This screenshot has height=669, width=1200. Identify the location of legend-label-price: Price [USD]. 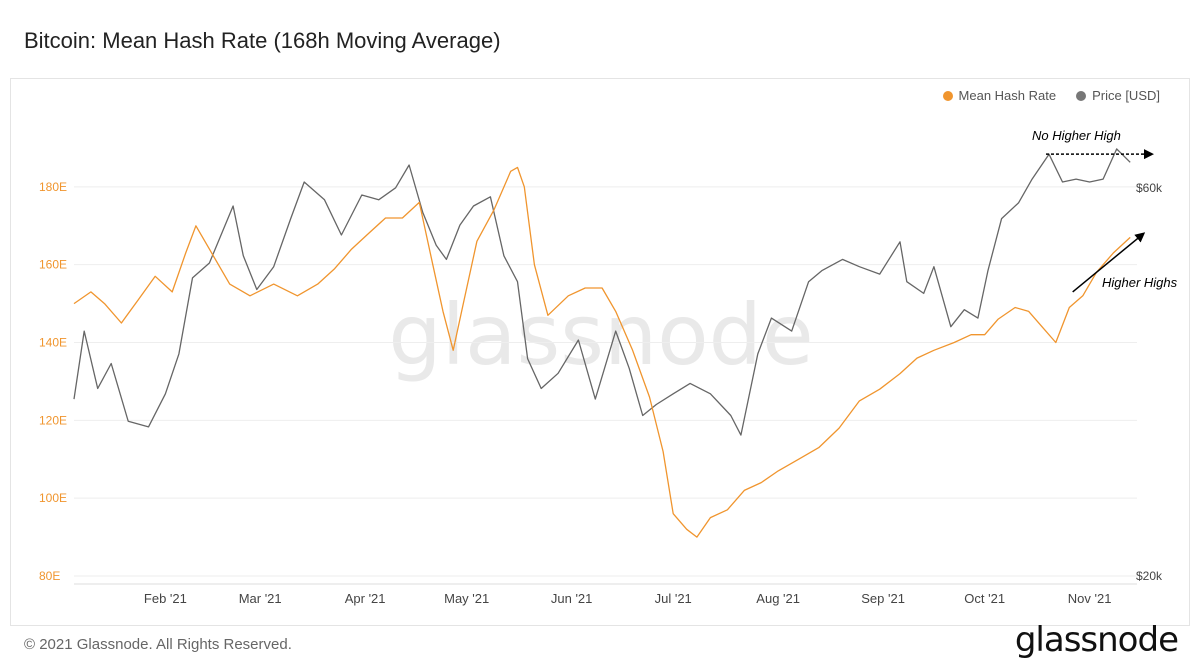
(1126, 95).